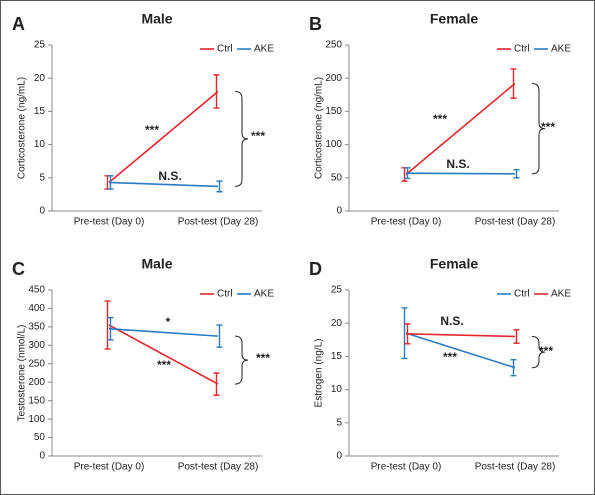  Describe the element at coordinates (315, 24) in the screenshot. I see `panel-letter: B` at that location.